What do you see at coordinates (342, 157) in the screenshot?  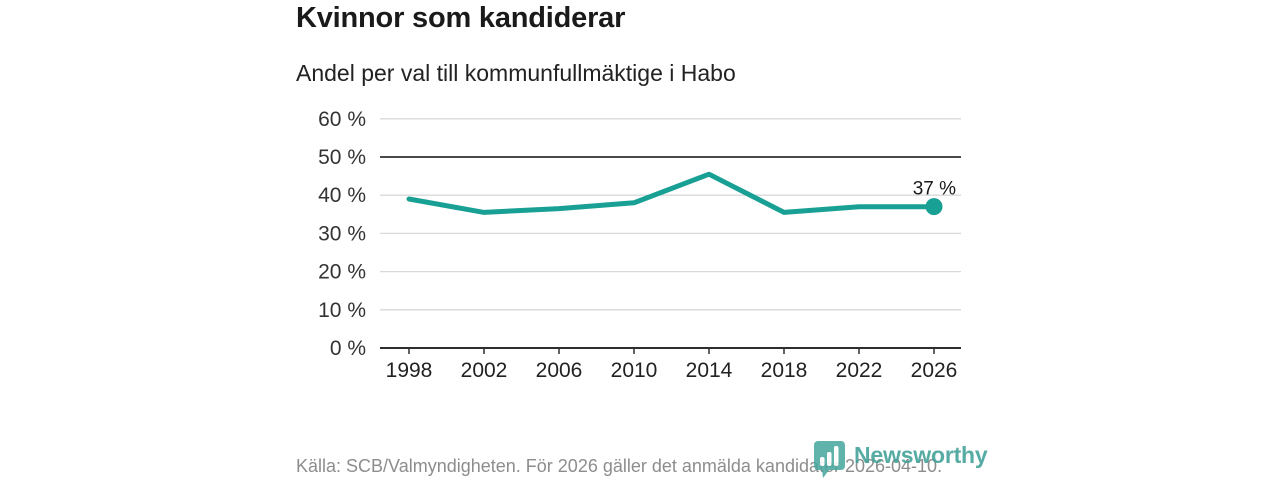 I see `y-axis-tick-label: 50 %` at bounding box center [342, 157].